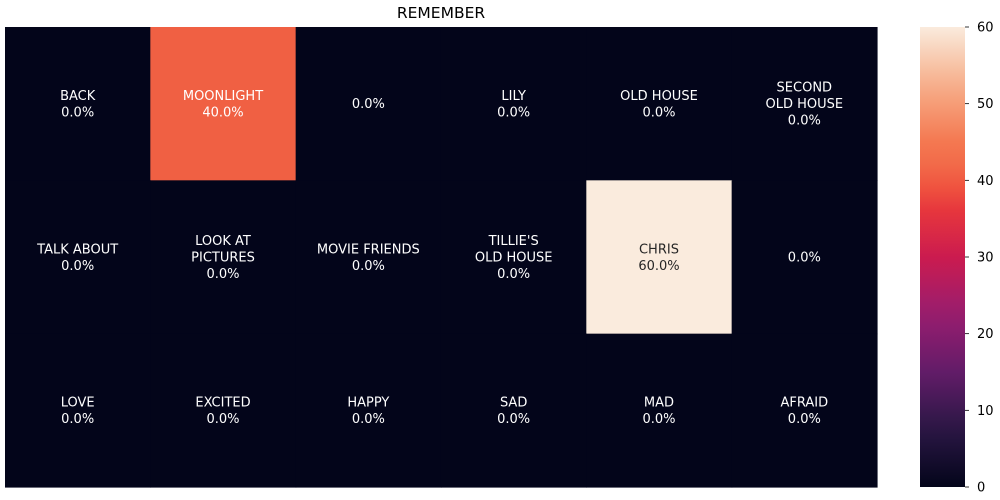 Image resolution: width=1000 pixels, height=500 pixels. I want to click on cell-label: AFRAID, so click(805, 403).